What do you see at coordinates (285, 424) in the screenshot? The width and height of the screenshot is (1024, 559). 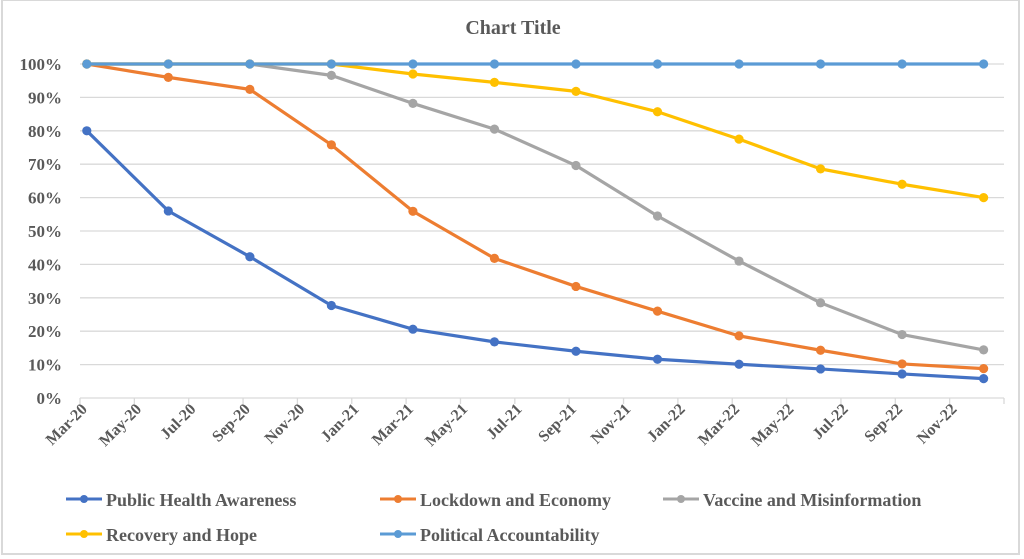 I see `x-tick-label: Nov-20` at bounding box center [285, 424].